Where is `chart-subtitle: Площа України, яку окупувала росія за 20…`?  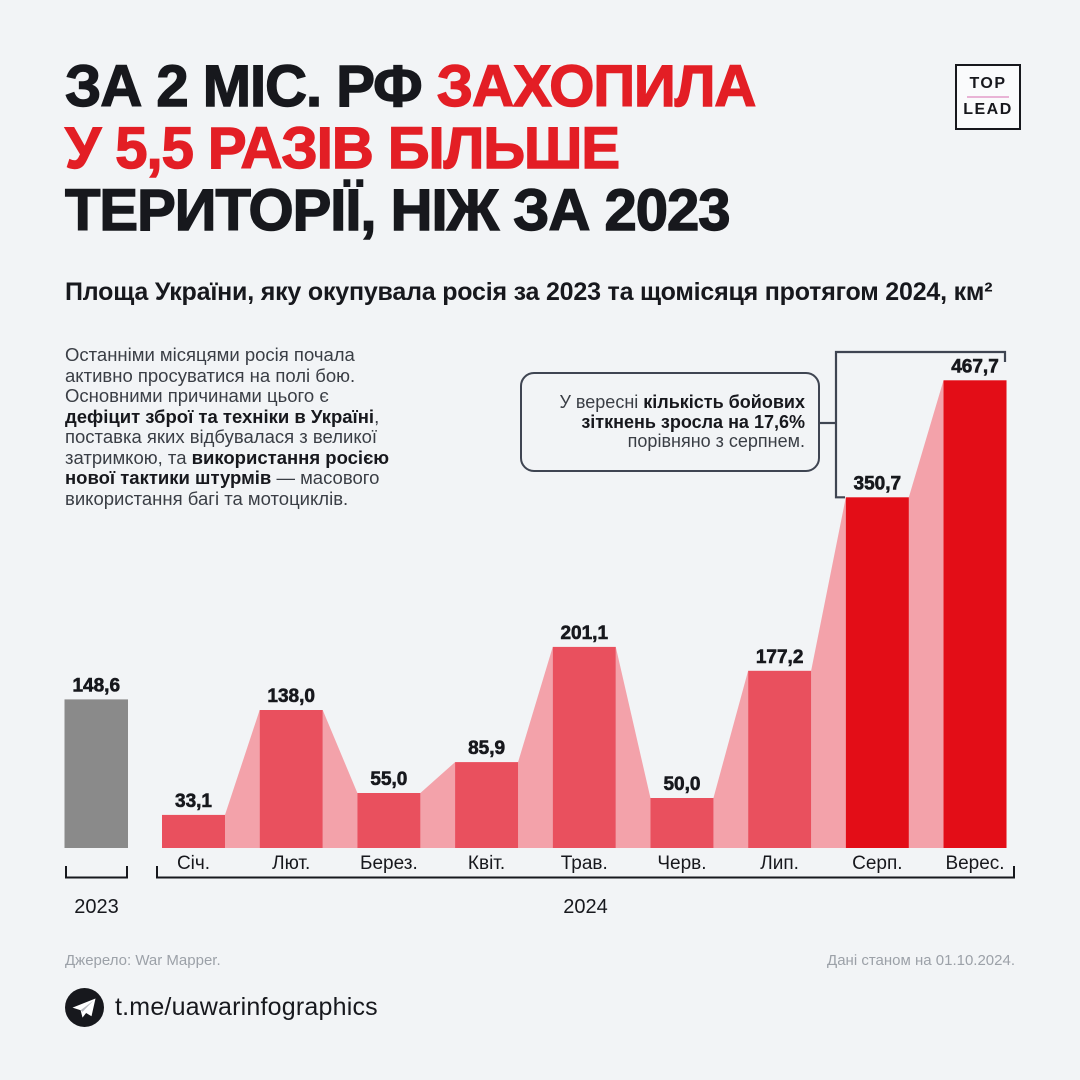 chart-subtitle: Площа України, яку окупувала росія за 20… is located at coordinates (529, 292).